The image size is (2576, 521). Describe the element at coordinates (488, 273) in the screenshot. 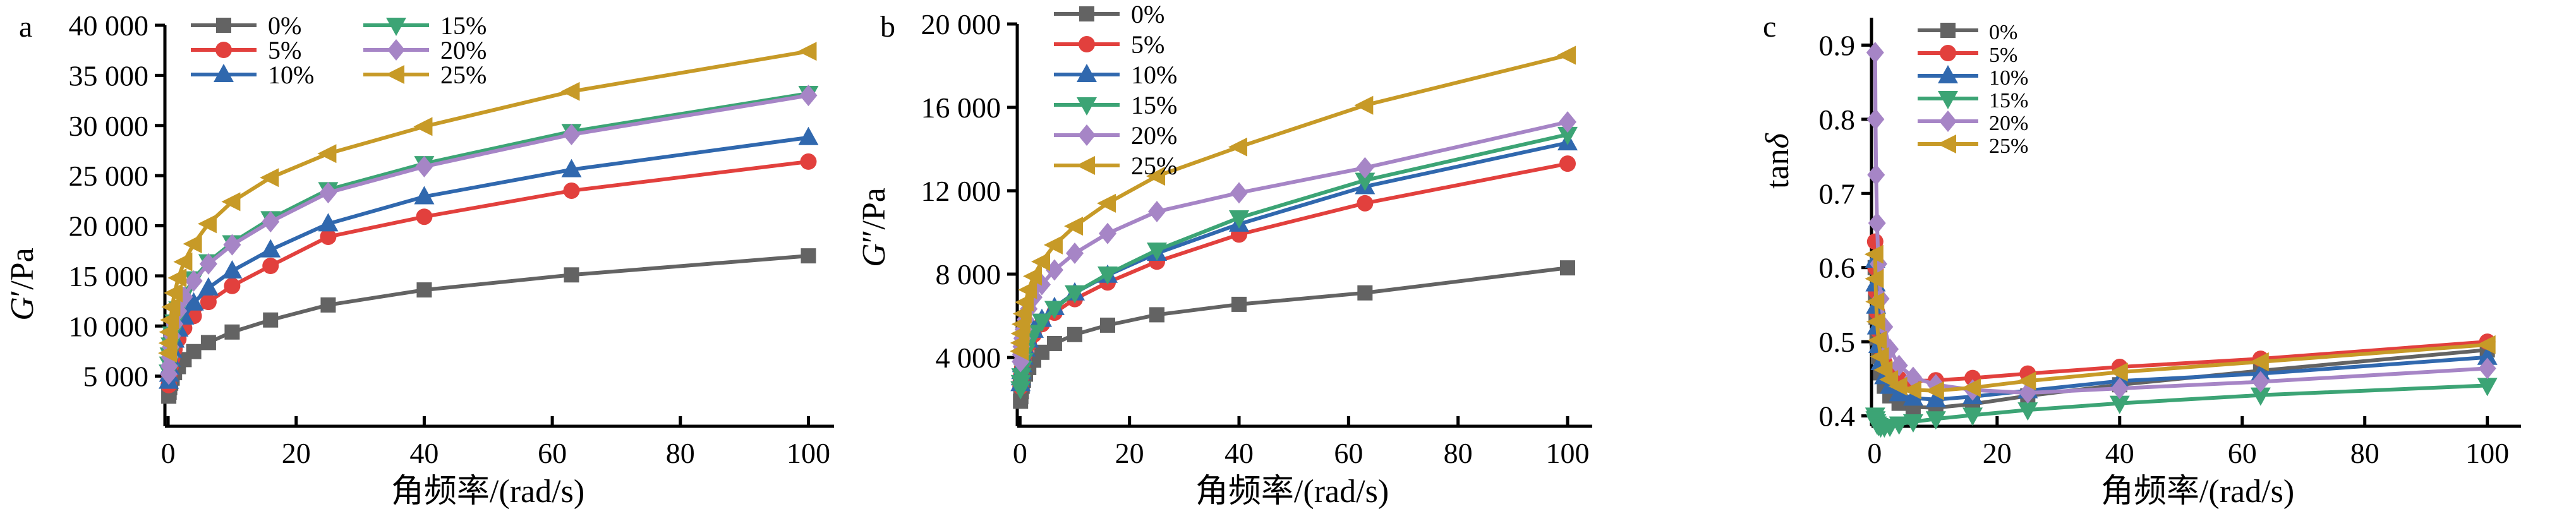

I see `series-a-5%` at that location.